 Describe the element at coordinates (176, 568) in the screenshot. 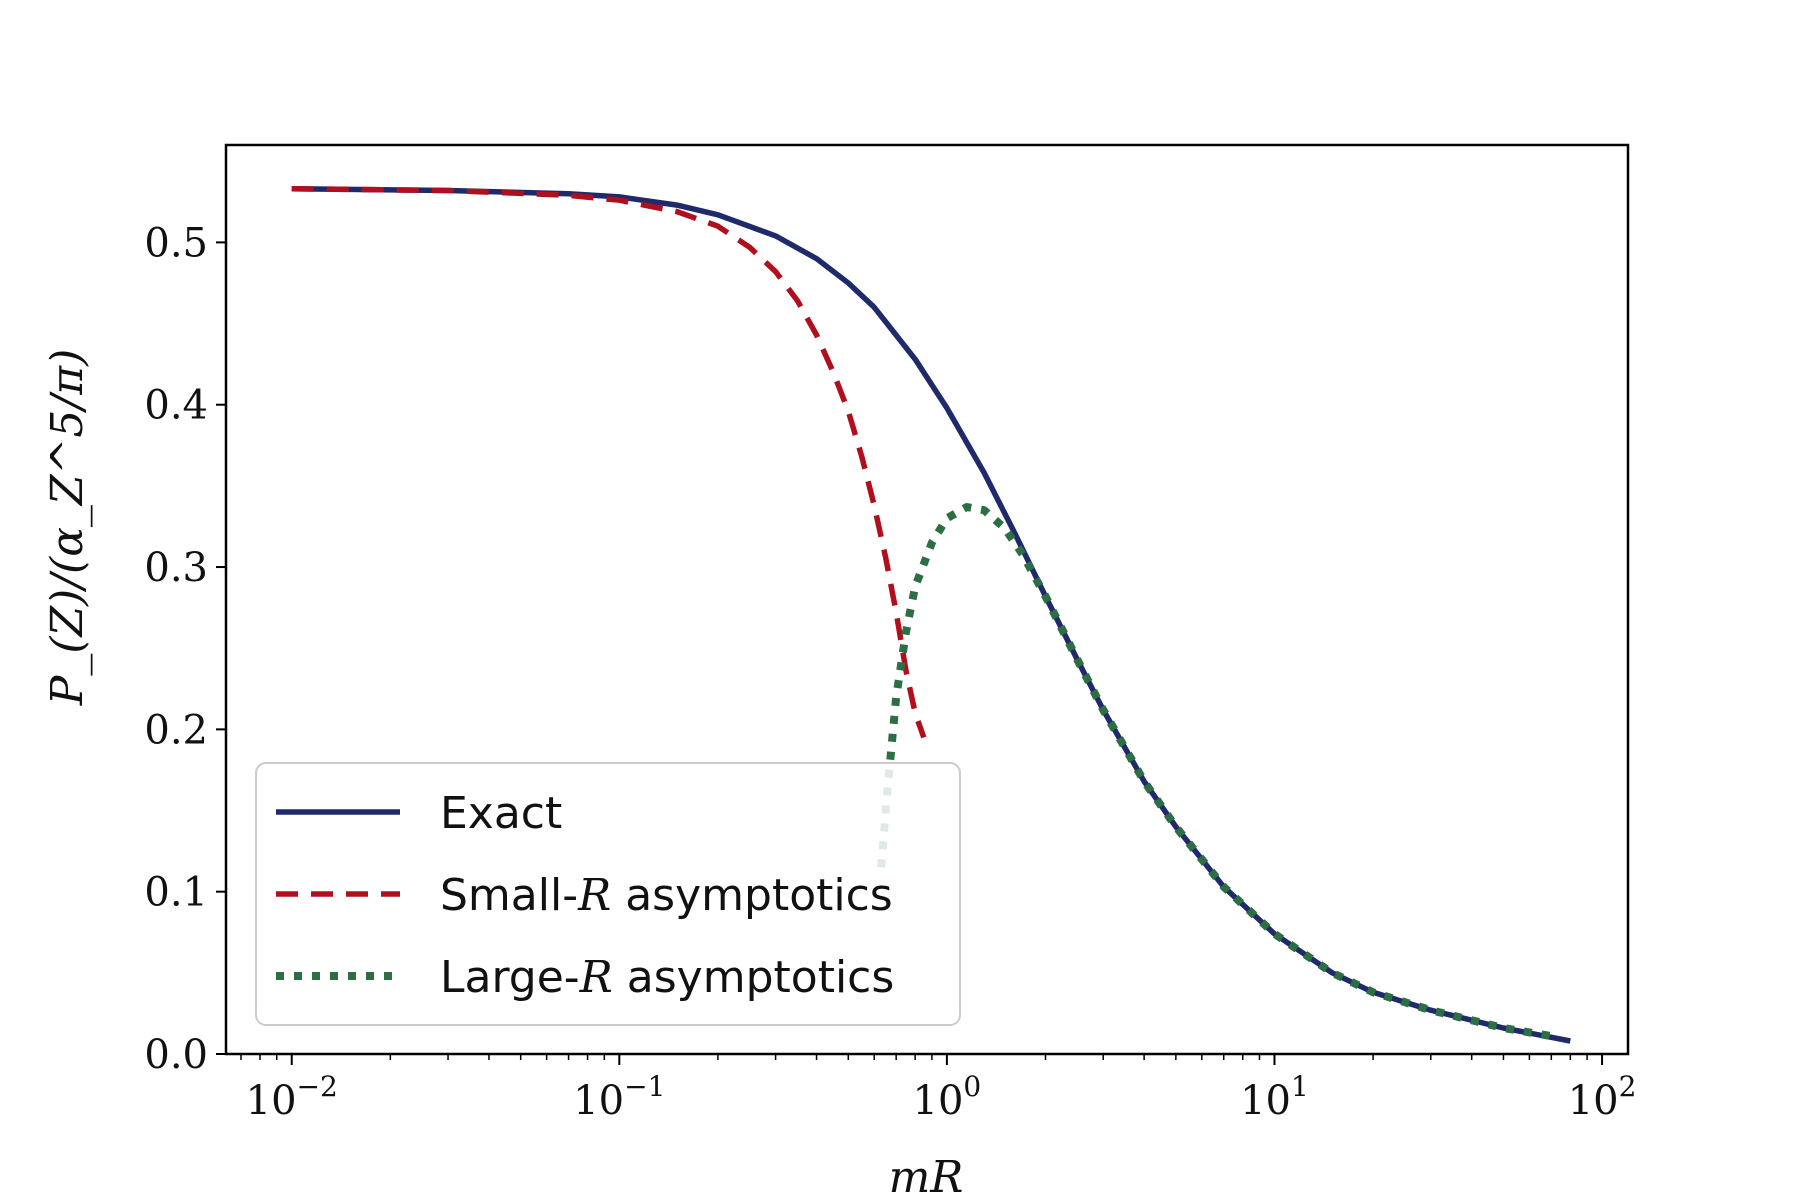

I see `y-tick-label: 0.3` at that location.